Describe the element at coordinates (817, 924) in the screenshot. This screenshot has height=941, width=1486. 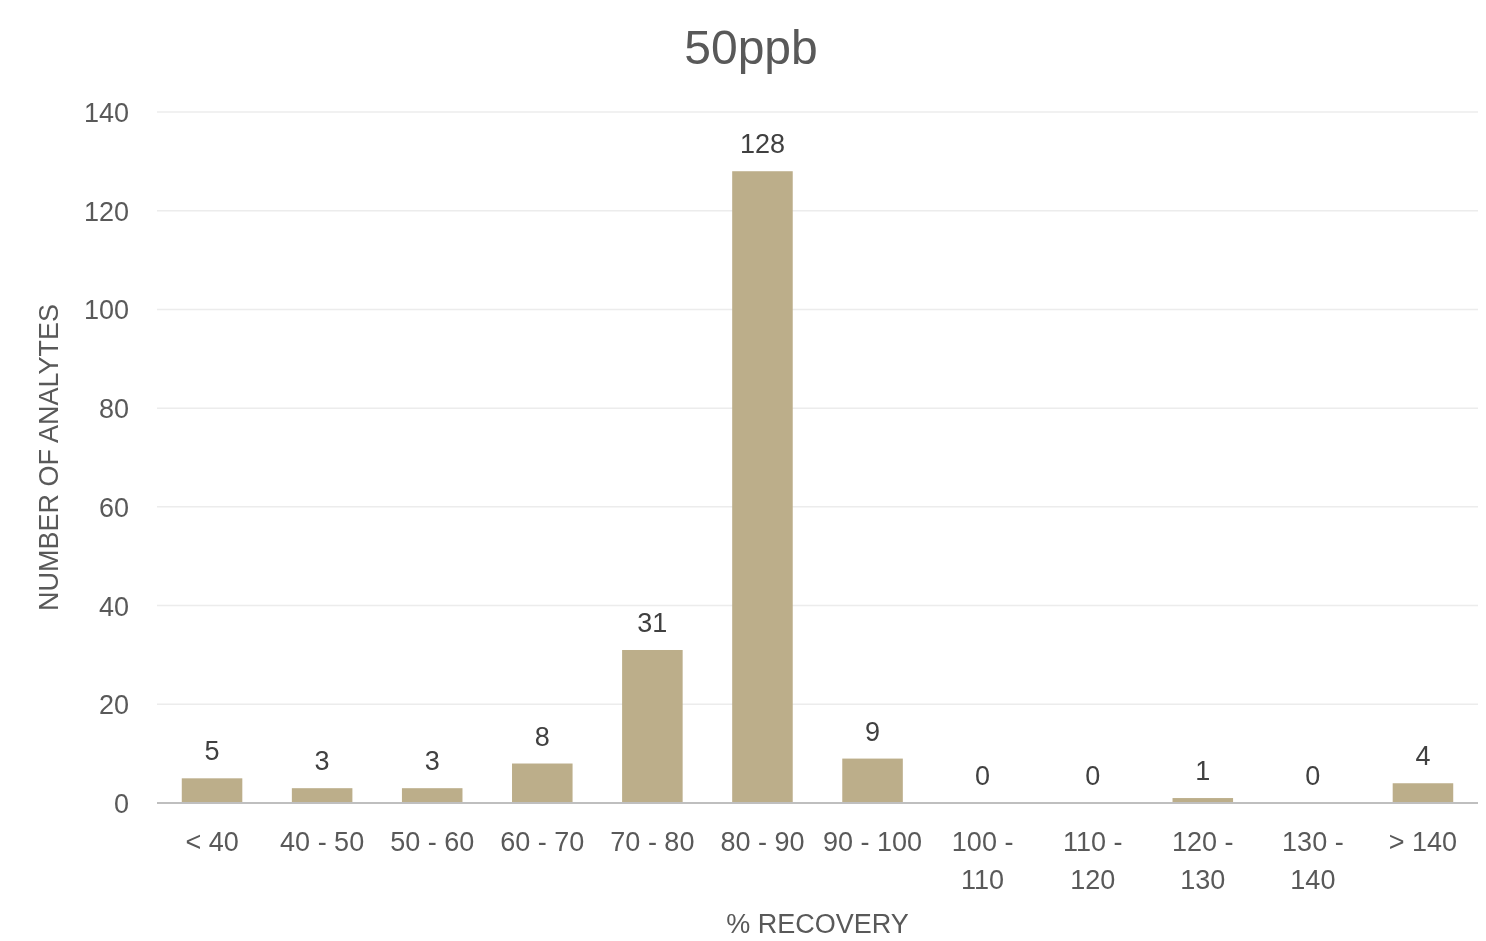
I see `x-axis-title: % RECOVERY` at that location.